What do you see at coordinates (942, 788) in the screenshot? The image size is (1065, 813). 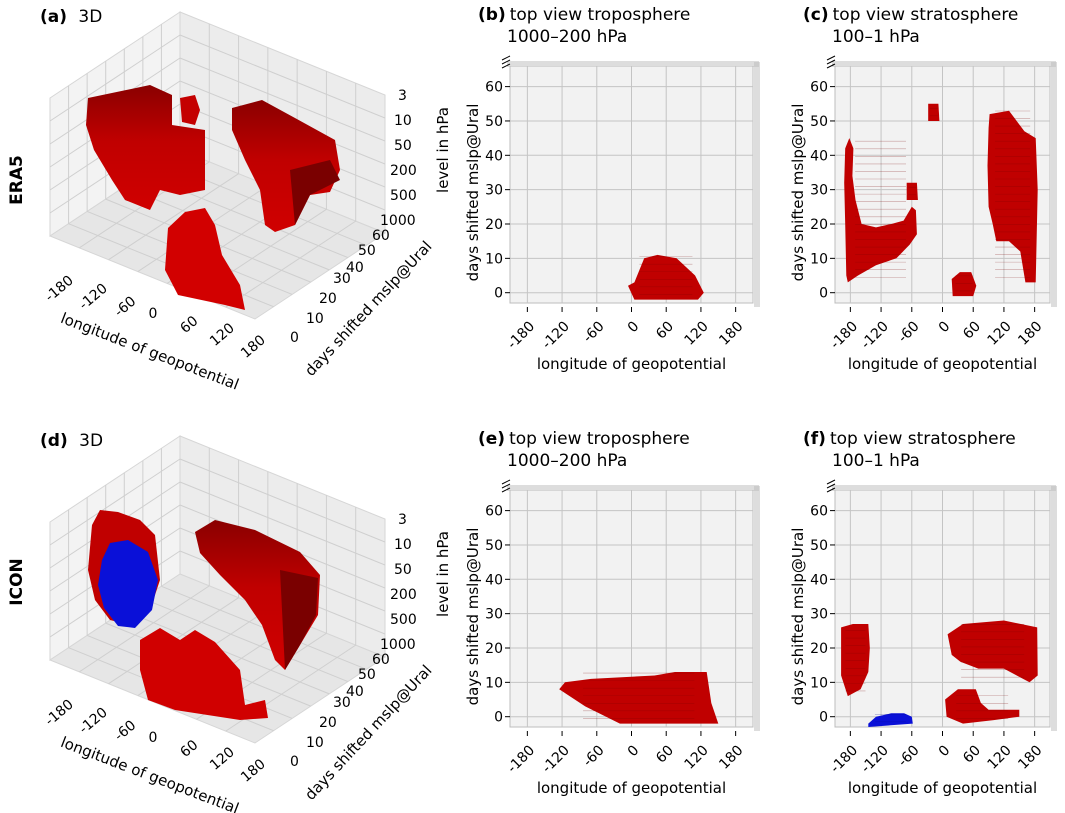 I see `panel-f-xlabel: longitude of geopotential` at bounding box center [942, 788].